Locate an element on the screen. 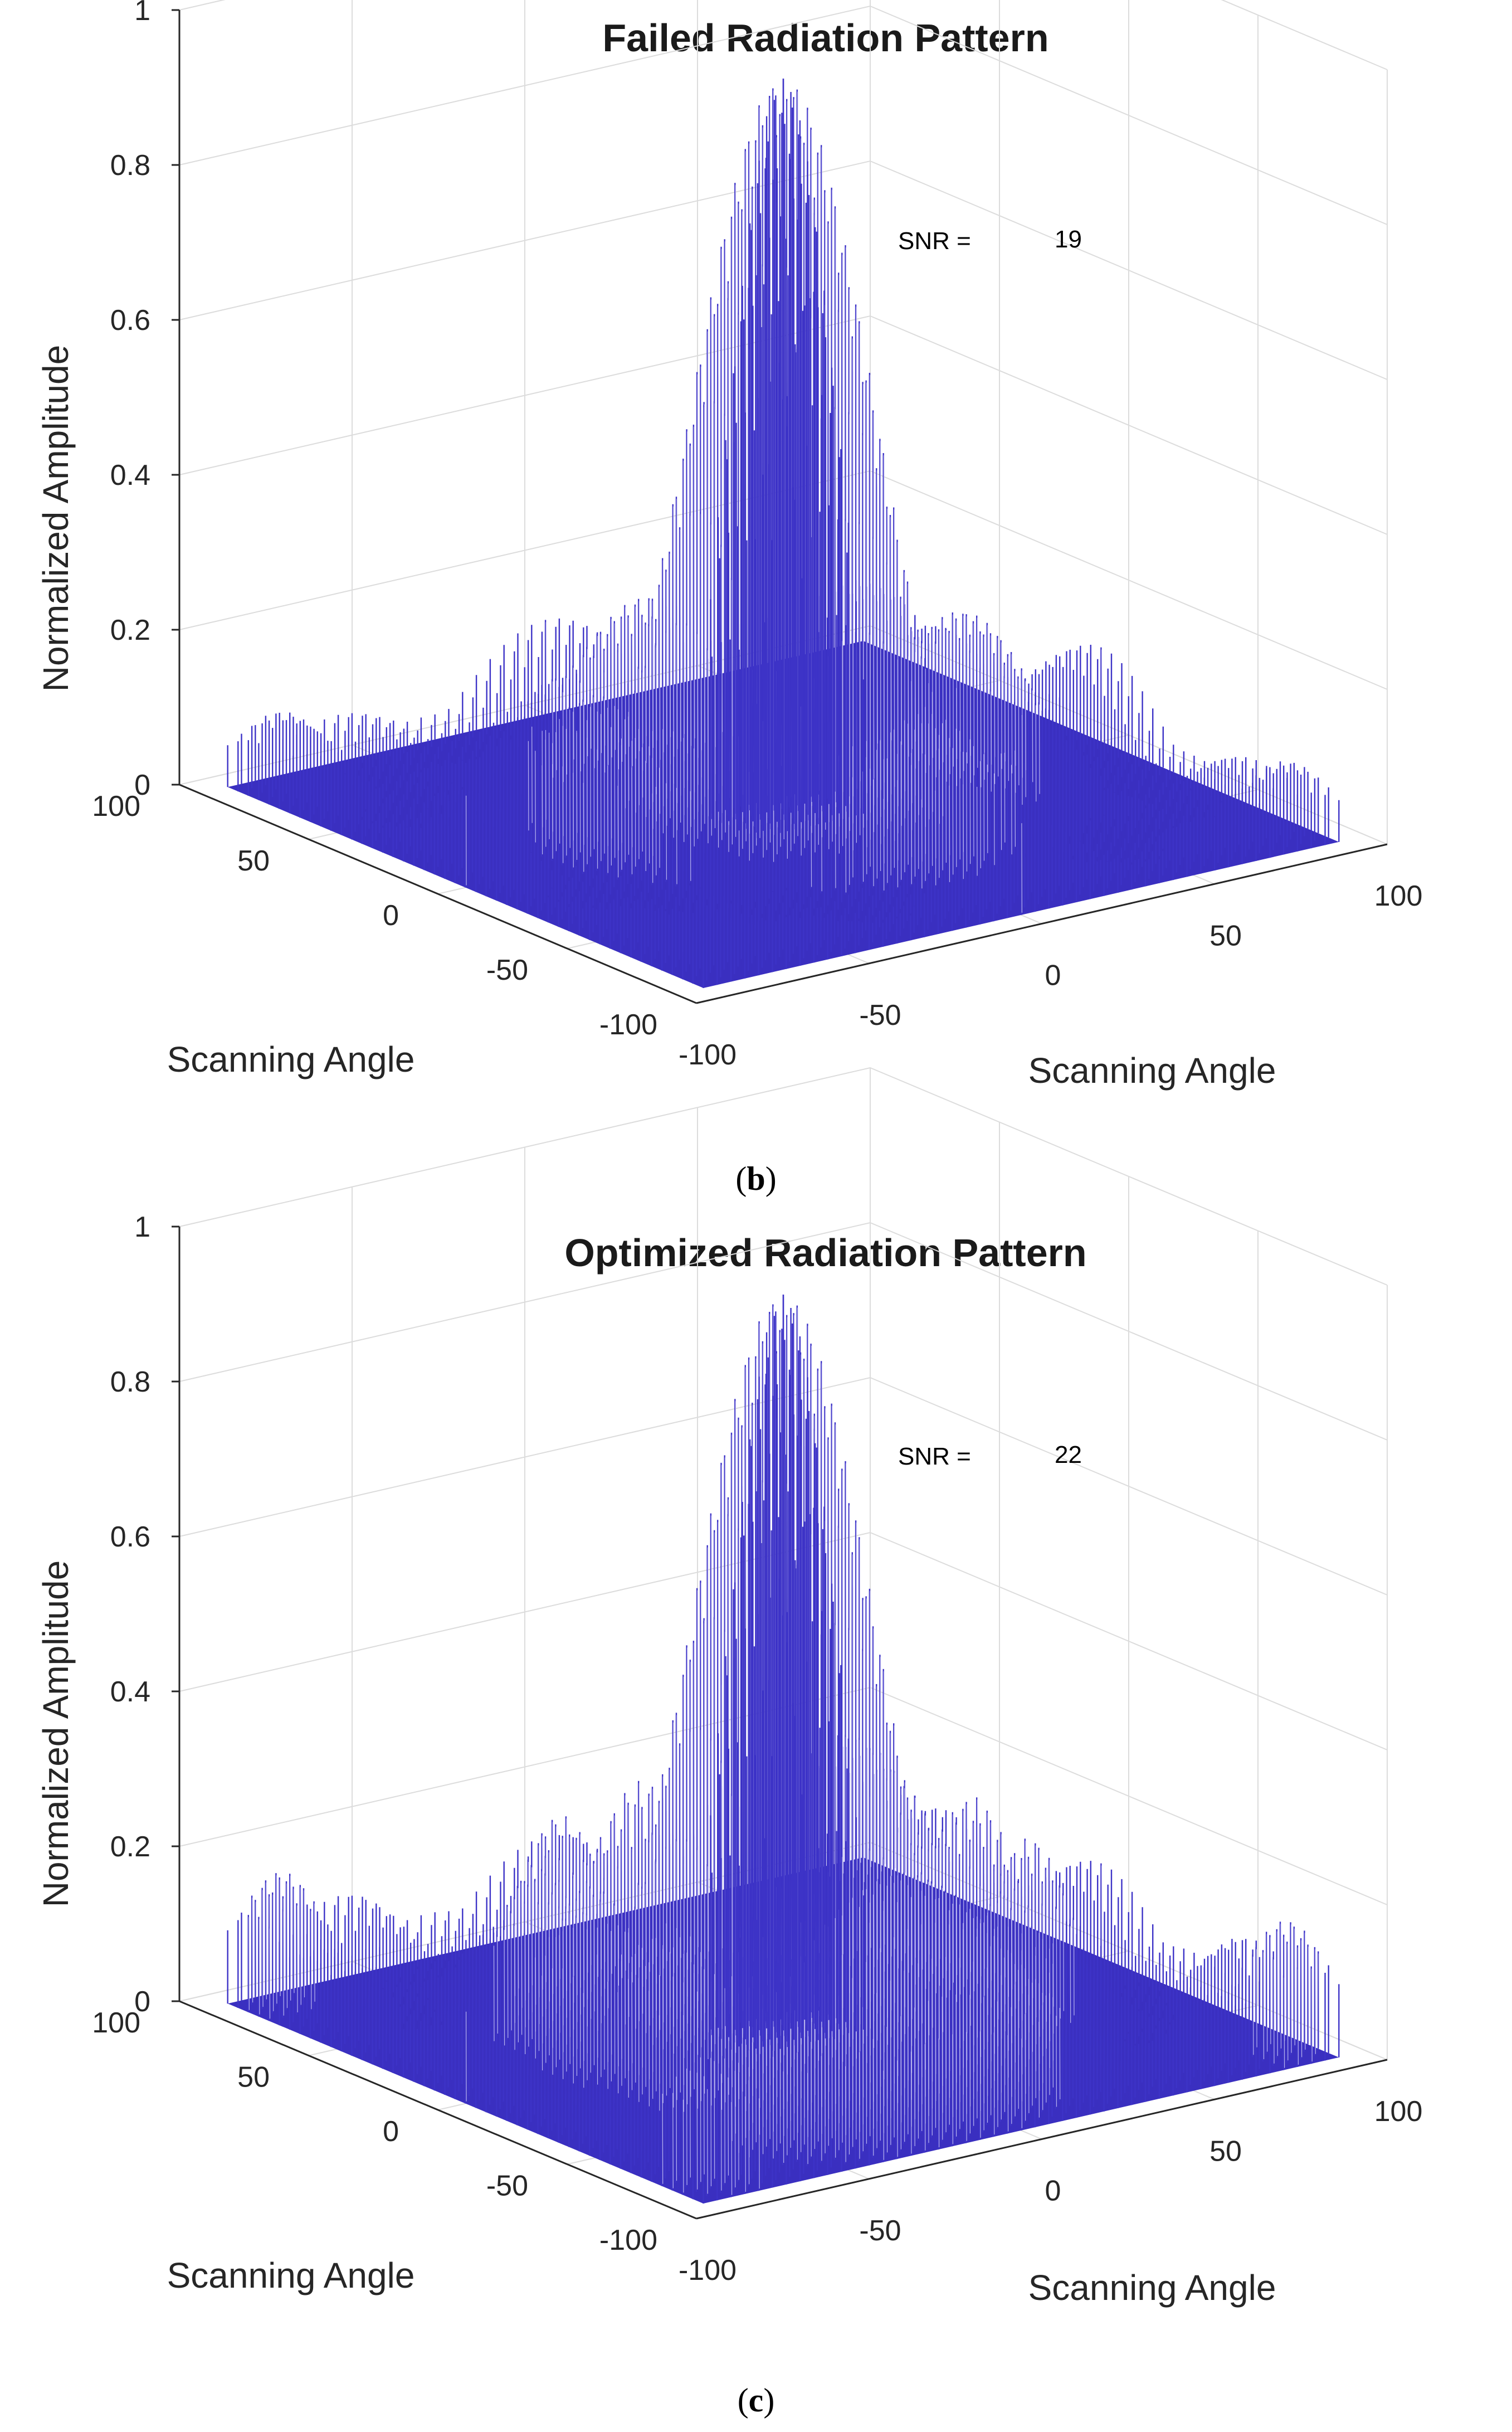  chart-title: Optimized Radiation Pattern is located at coordinates (825, 1253).